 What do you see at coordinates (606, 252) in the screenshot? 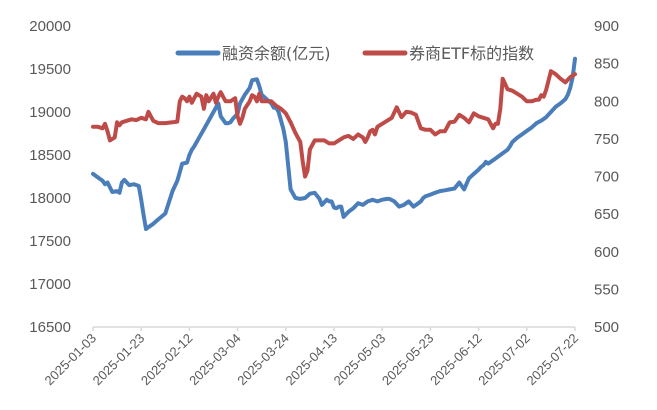
I see `right-tick-label: 600` at bounding box center [606, 252].